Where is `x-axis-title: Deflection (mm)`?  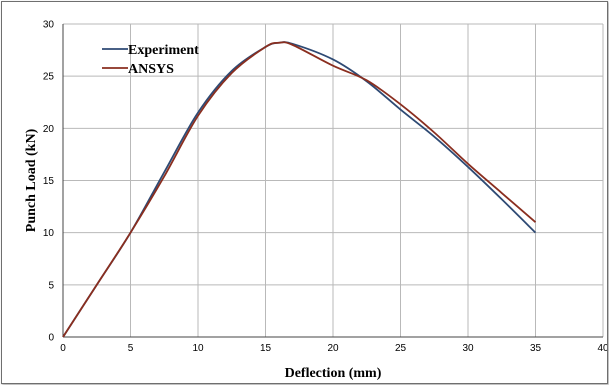 x-axis-title: Deflection (mm) is located at coordinates (333, 373).